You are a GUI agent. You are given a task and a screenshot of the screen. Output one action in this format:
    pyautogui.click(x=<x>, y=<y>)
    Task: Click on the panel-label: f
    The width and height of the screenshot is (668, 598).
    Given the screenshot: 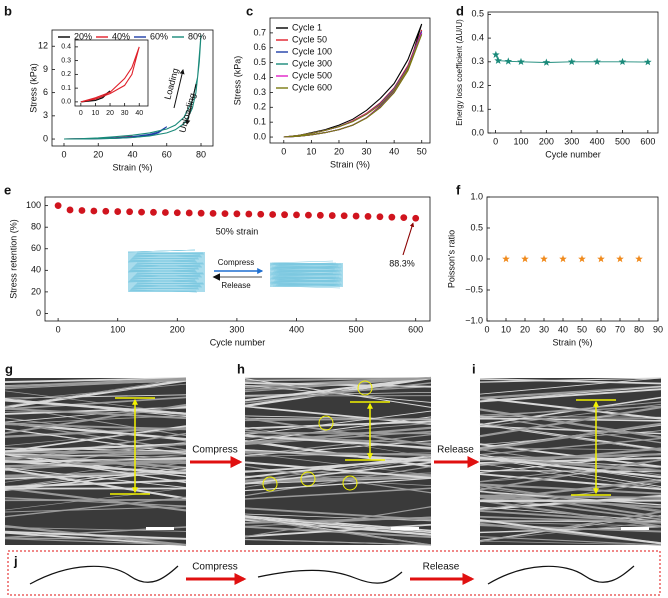 What is the action you would take?
    pyautogui.click(x=458, y=189)
    